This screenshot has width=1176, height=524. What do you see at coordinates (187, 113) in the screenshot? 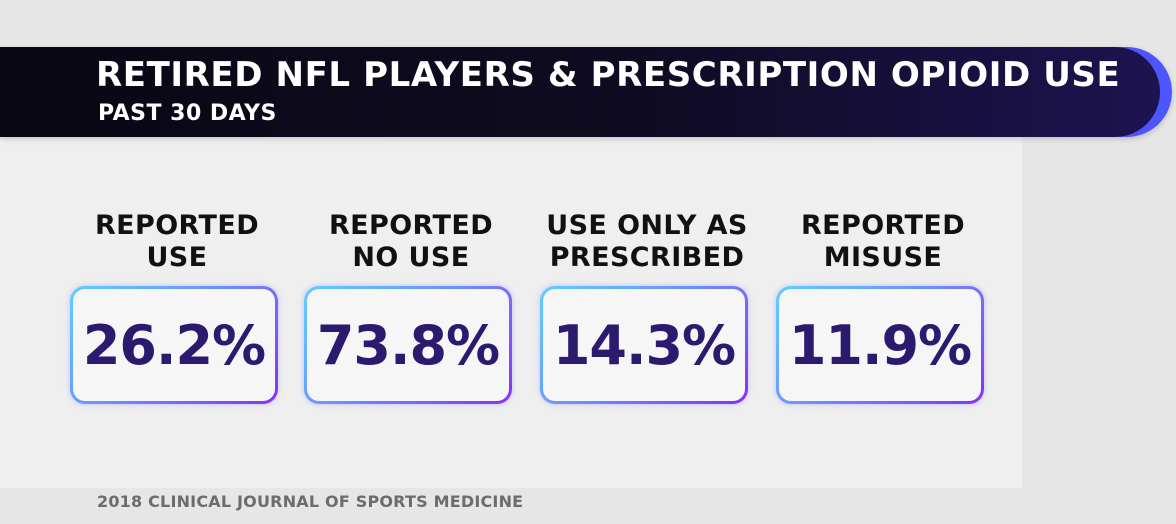
I see `banner-subtitle: PAST 30 DAYS` at bounding box center [187, 113].